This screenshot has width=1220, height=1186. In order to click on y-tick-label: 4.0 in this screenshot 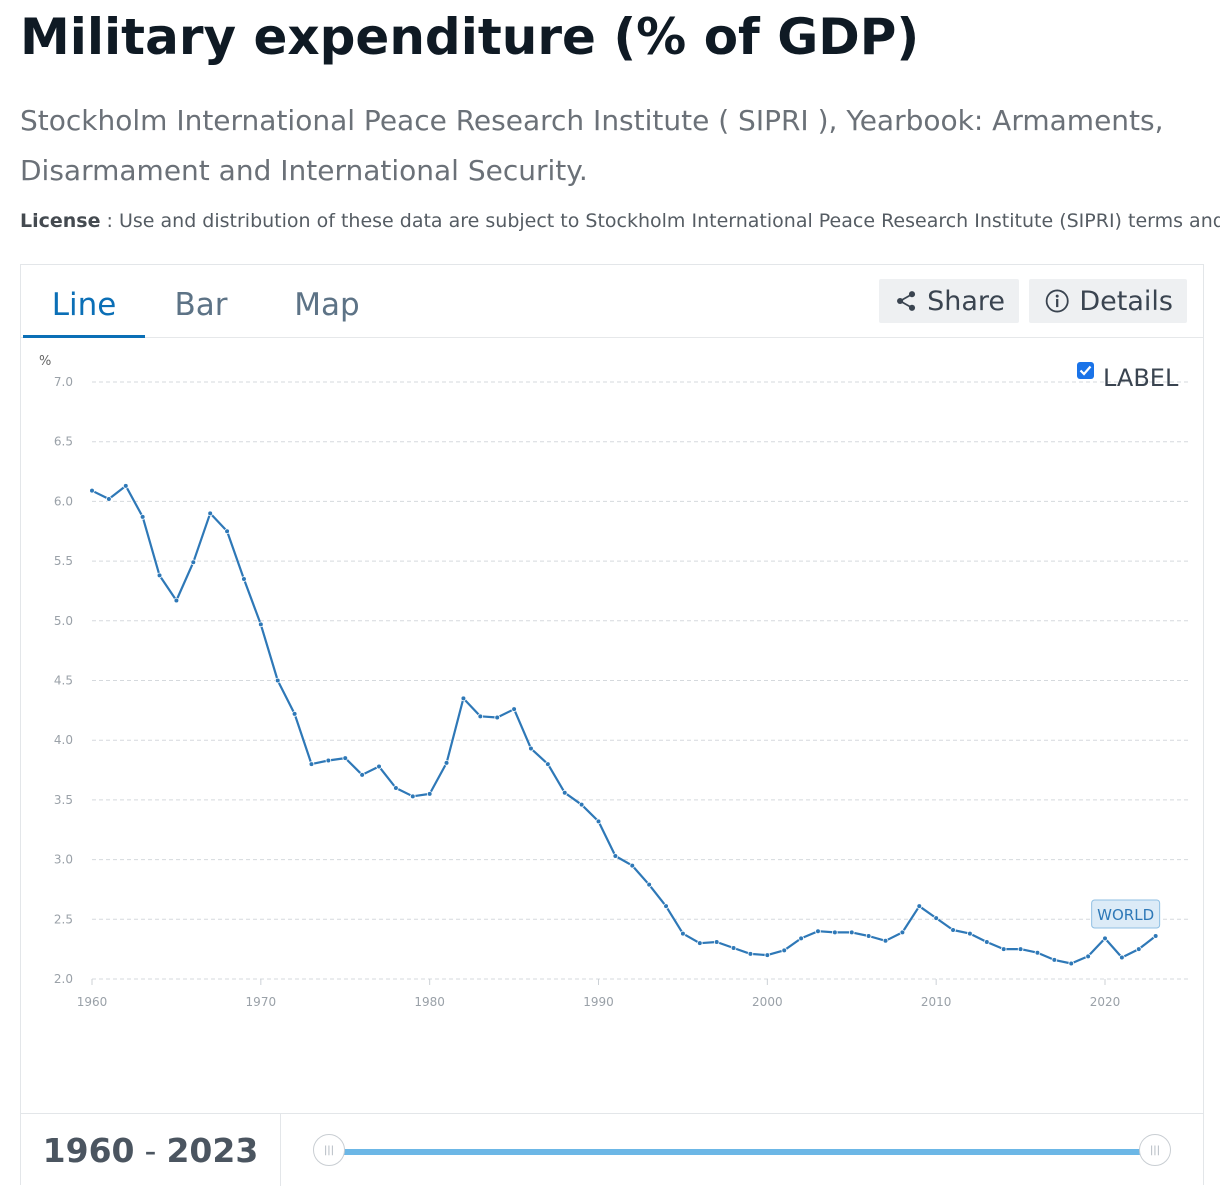, I will do `click(63, 740)`.